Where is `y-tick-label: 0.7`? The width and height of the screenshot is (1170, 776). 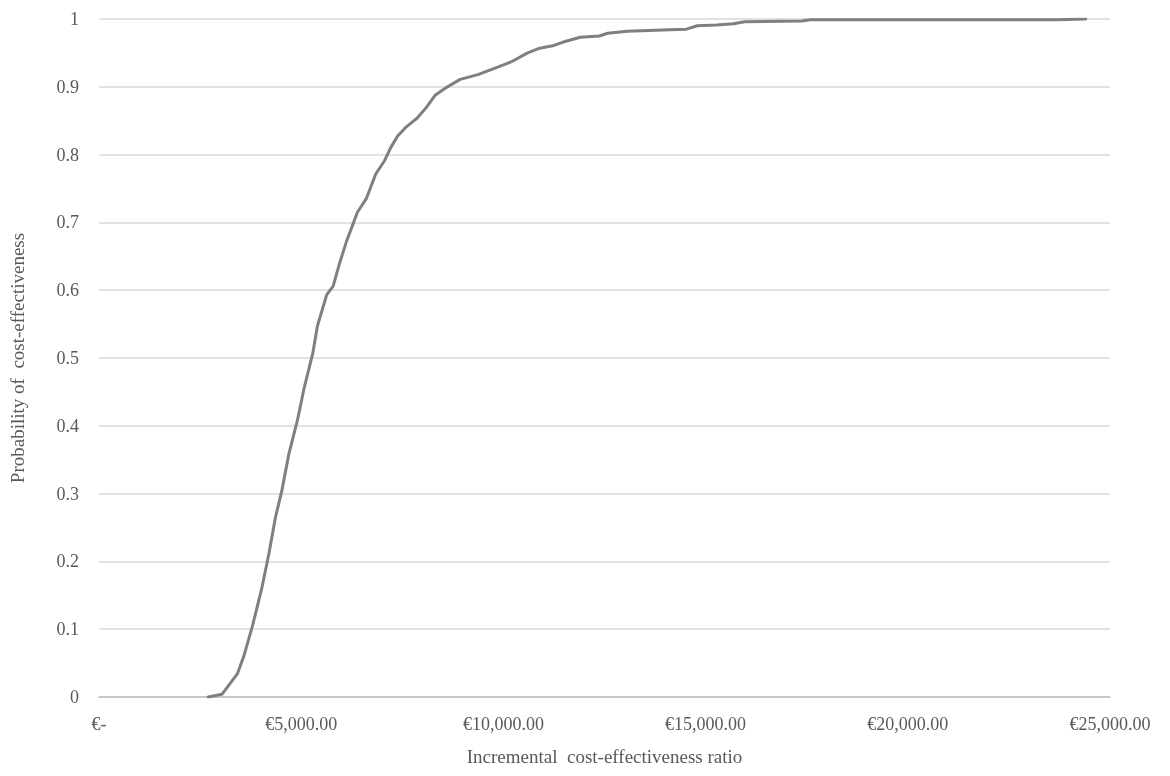 y-tick-label: 0.7 is located at coordinates (67, 222).